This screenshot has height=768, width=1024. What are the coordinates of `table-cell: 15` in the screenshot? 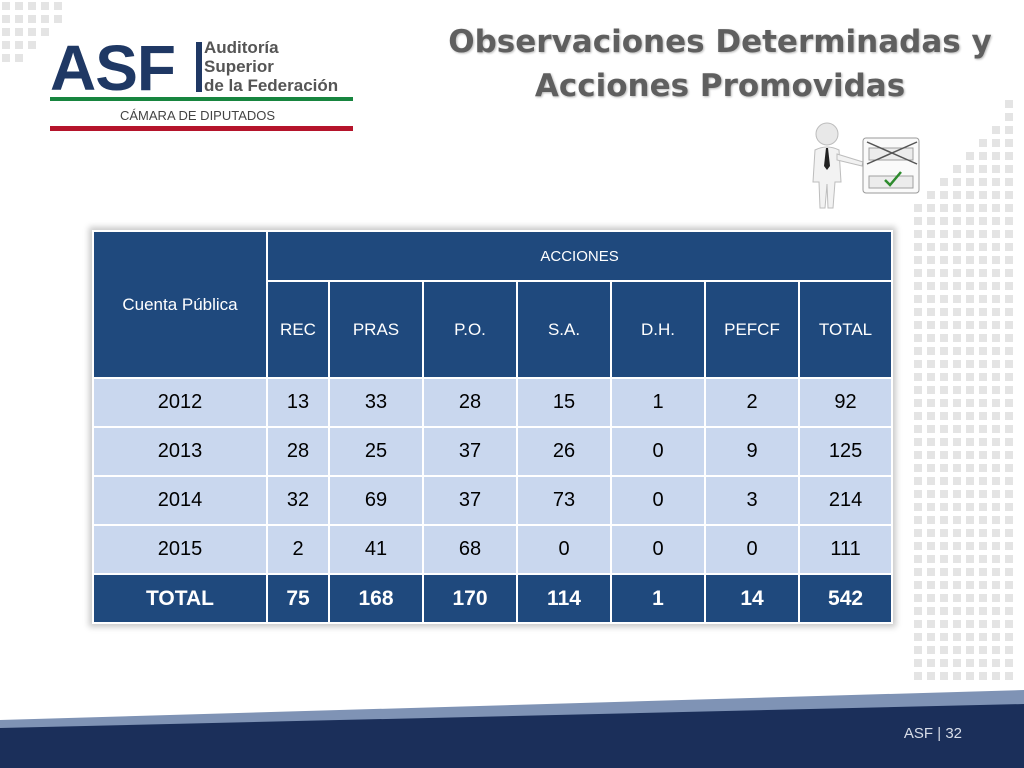 It's located at (564, 402).